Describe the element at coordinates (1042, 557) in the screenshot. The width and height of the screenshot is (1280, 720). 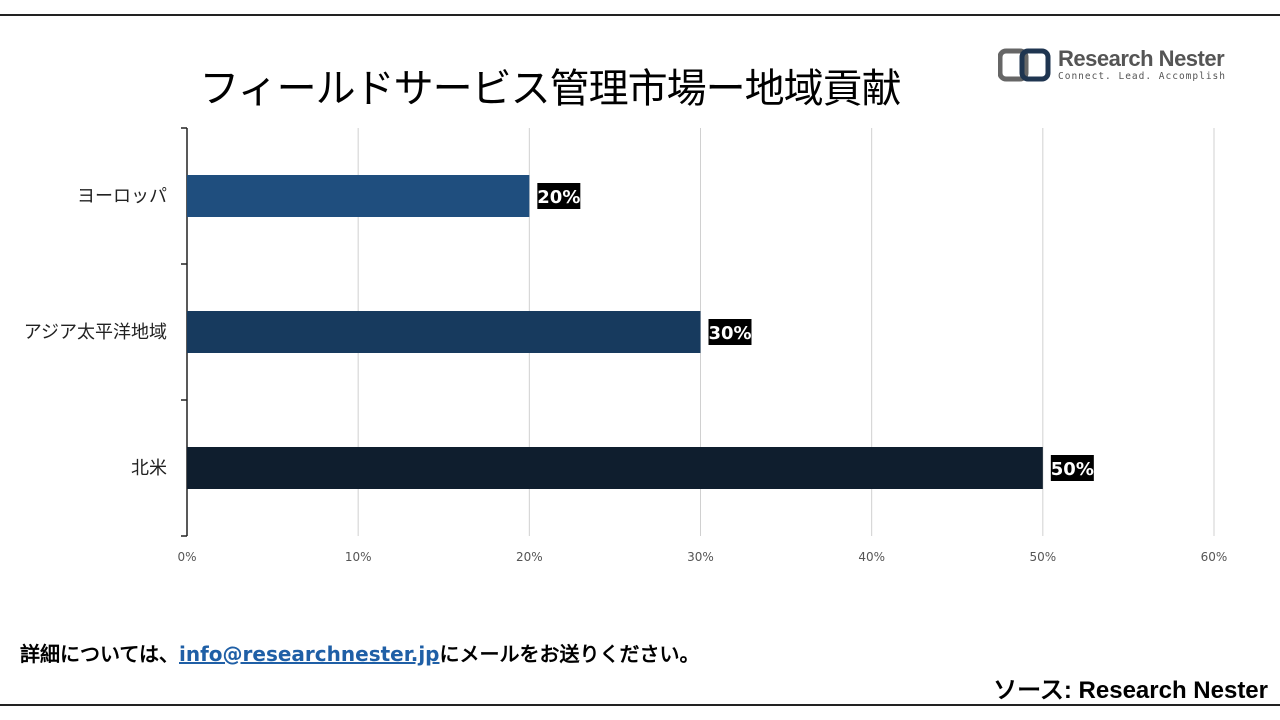
I see `x-tick-label: 50%` at that location.